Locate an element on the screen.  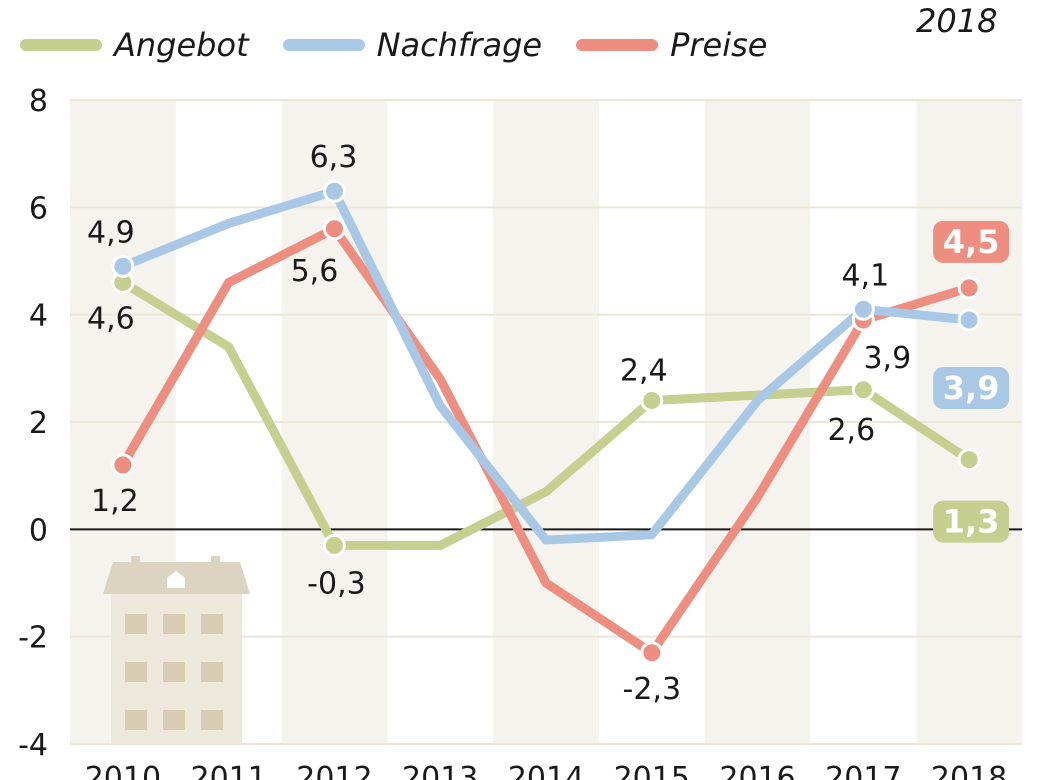
data-label-preise: 5,6 is located at coordinates (315, 271).